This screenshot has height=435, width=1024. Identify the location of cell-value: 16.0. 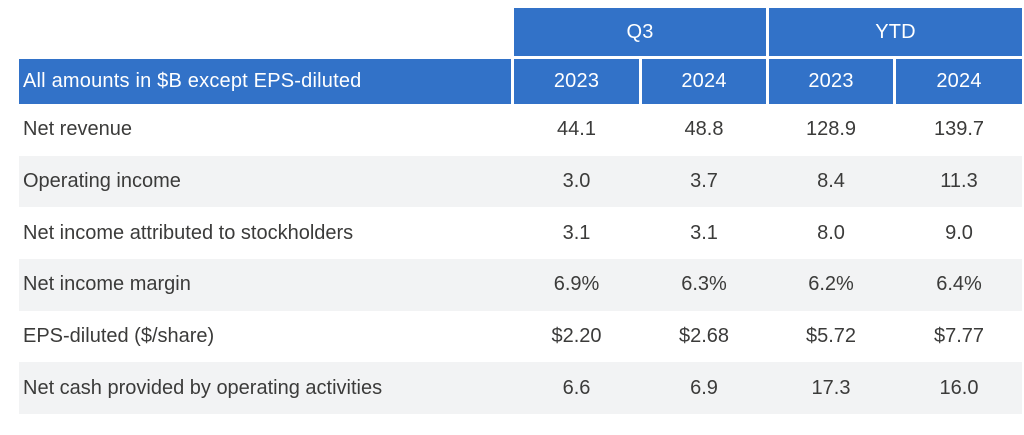
(959, 387).